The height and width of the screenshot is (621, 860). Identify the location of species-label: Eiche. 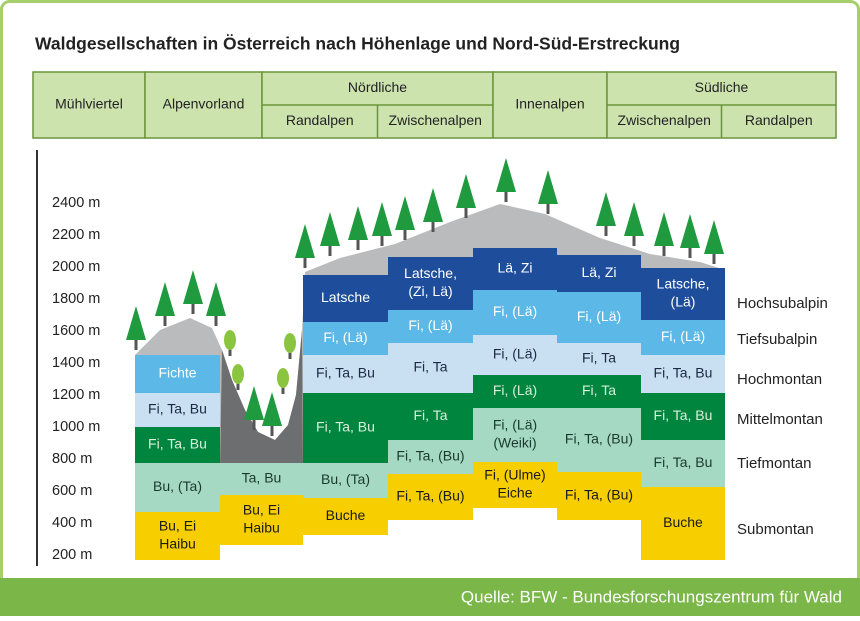
(514, 493).